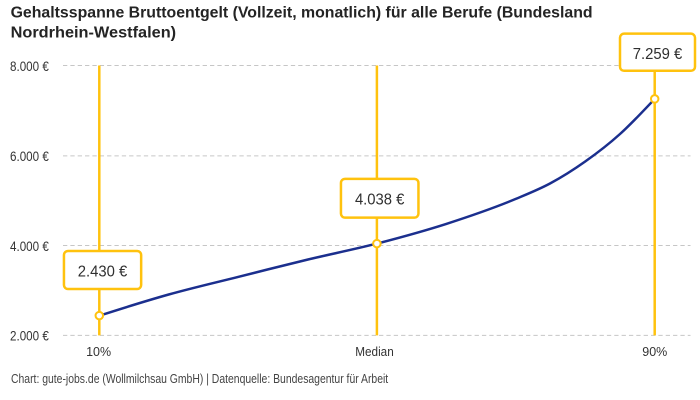 The height and width of the screenshot is (400, 700). I want to click on svg-text: 2.430 €, so click(103, 271).